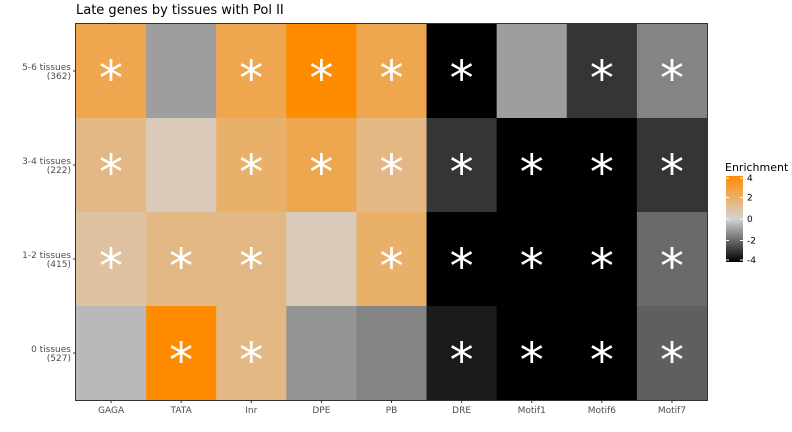  What do you see at coordinates (750, 220) in the screenshot?
I see `legend-tick-label: 0` at bounding box center [750, 220].